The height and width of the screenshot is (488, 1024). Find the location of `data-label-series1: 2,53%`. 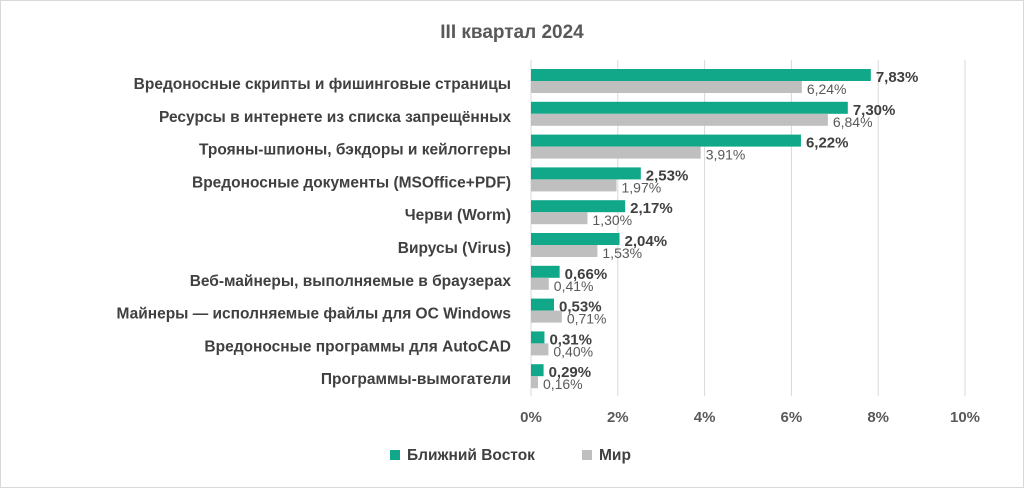

data-label-series1: 2,53% is located at coordinates (667, 175).